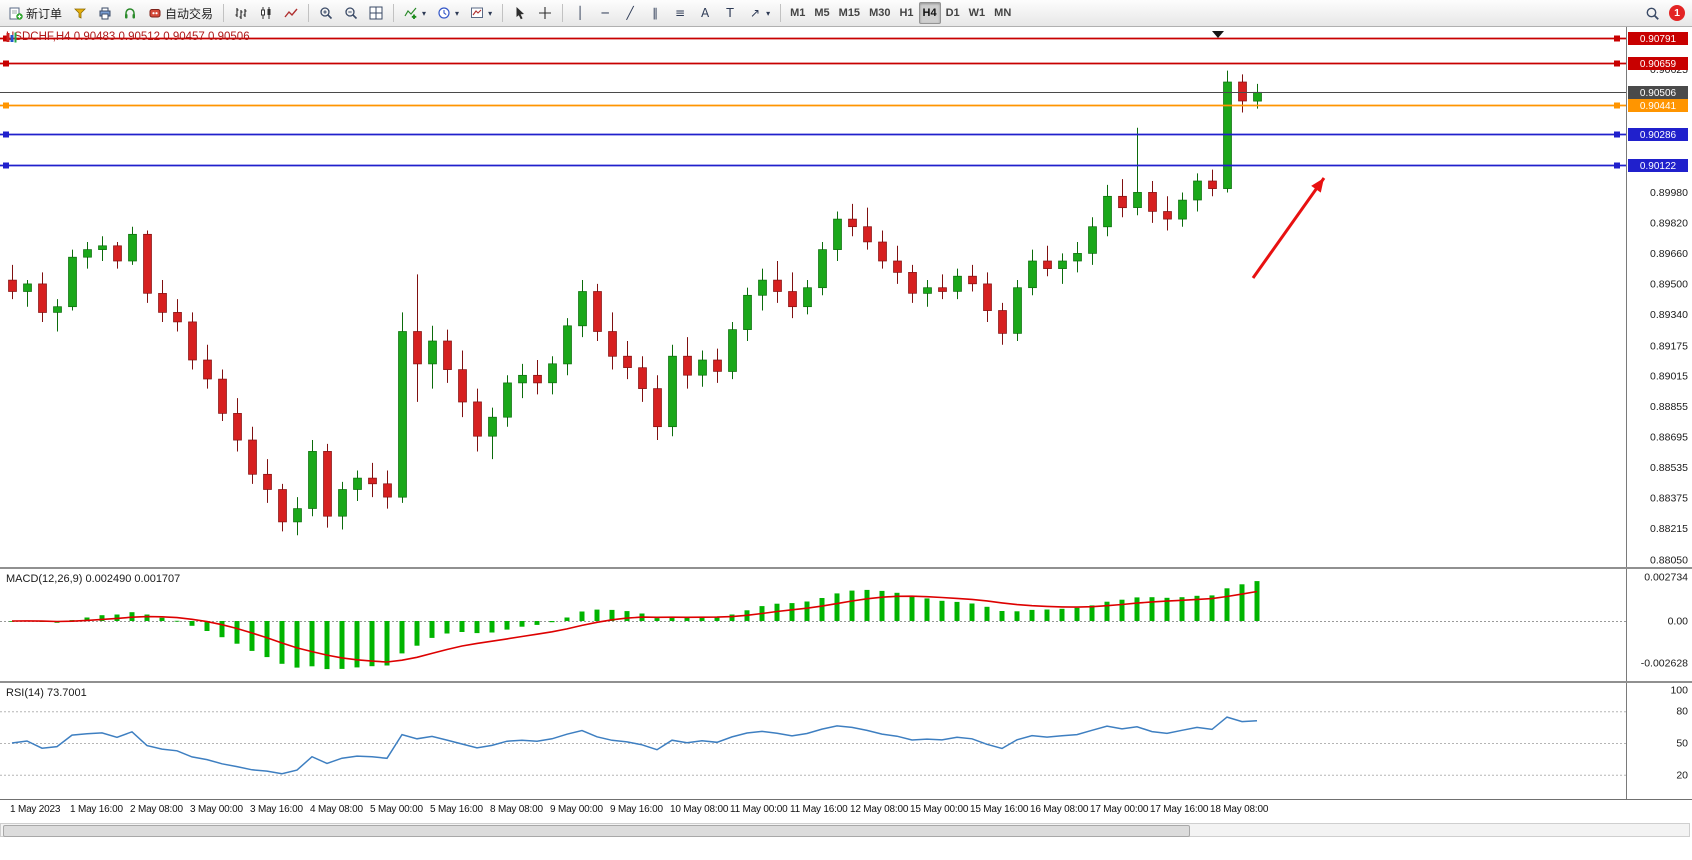 This screenshot has width=1692, height=860. I want to click on clock-icon, so click(444, 13).